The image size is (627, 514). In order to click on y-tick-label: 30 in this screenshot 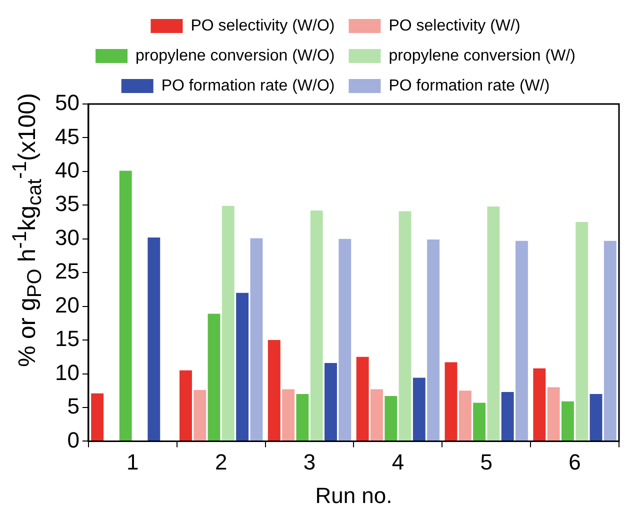, I will do `click(67, 237)`.